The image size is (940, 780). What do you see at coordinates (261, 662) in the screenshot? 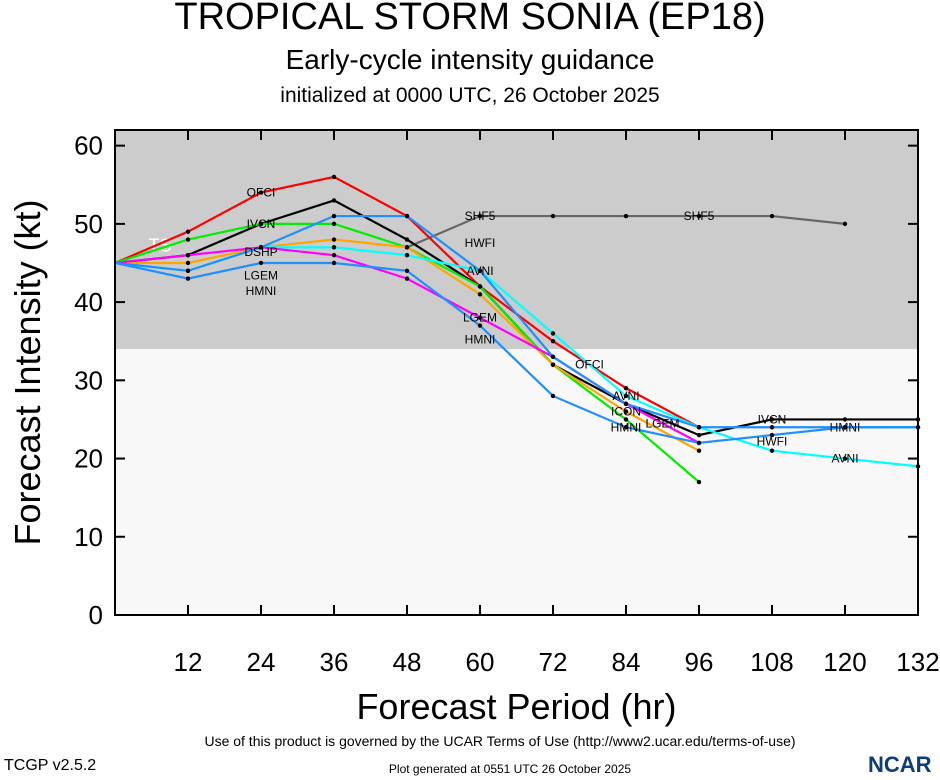
I see `x-tick-label: 24` at bounding box center [261, 662].